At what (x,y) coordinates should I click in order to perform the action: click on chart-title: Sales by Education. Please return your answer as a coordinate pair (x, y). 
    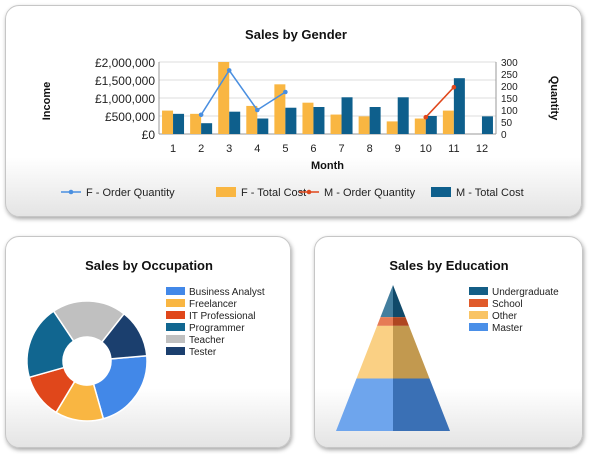
    Looking at the image, I should click on (448, 265).